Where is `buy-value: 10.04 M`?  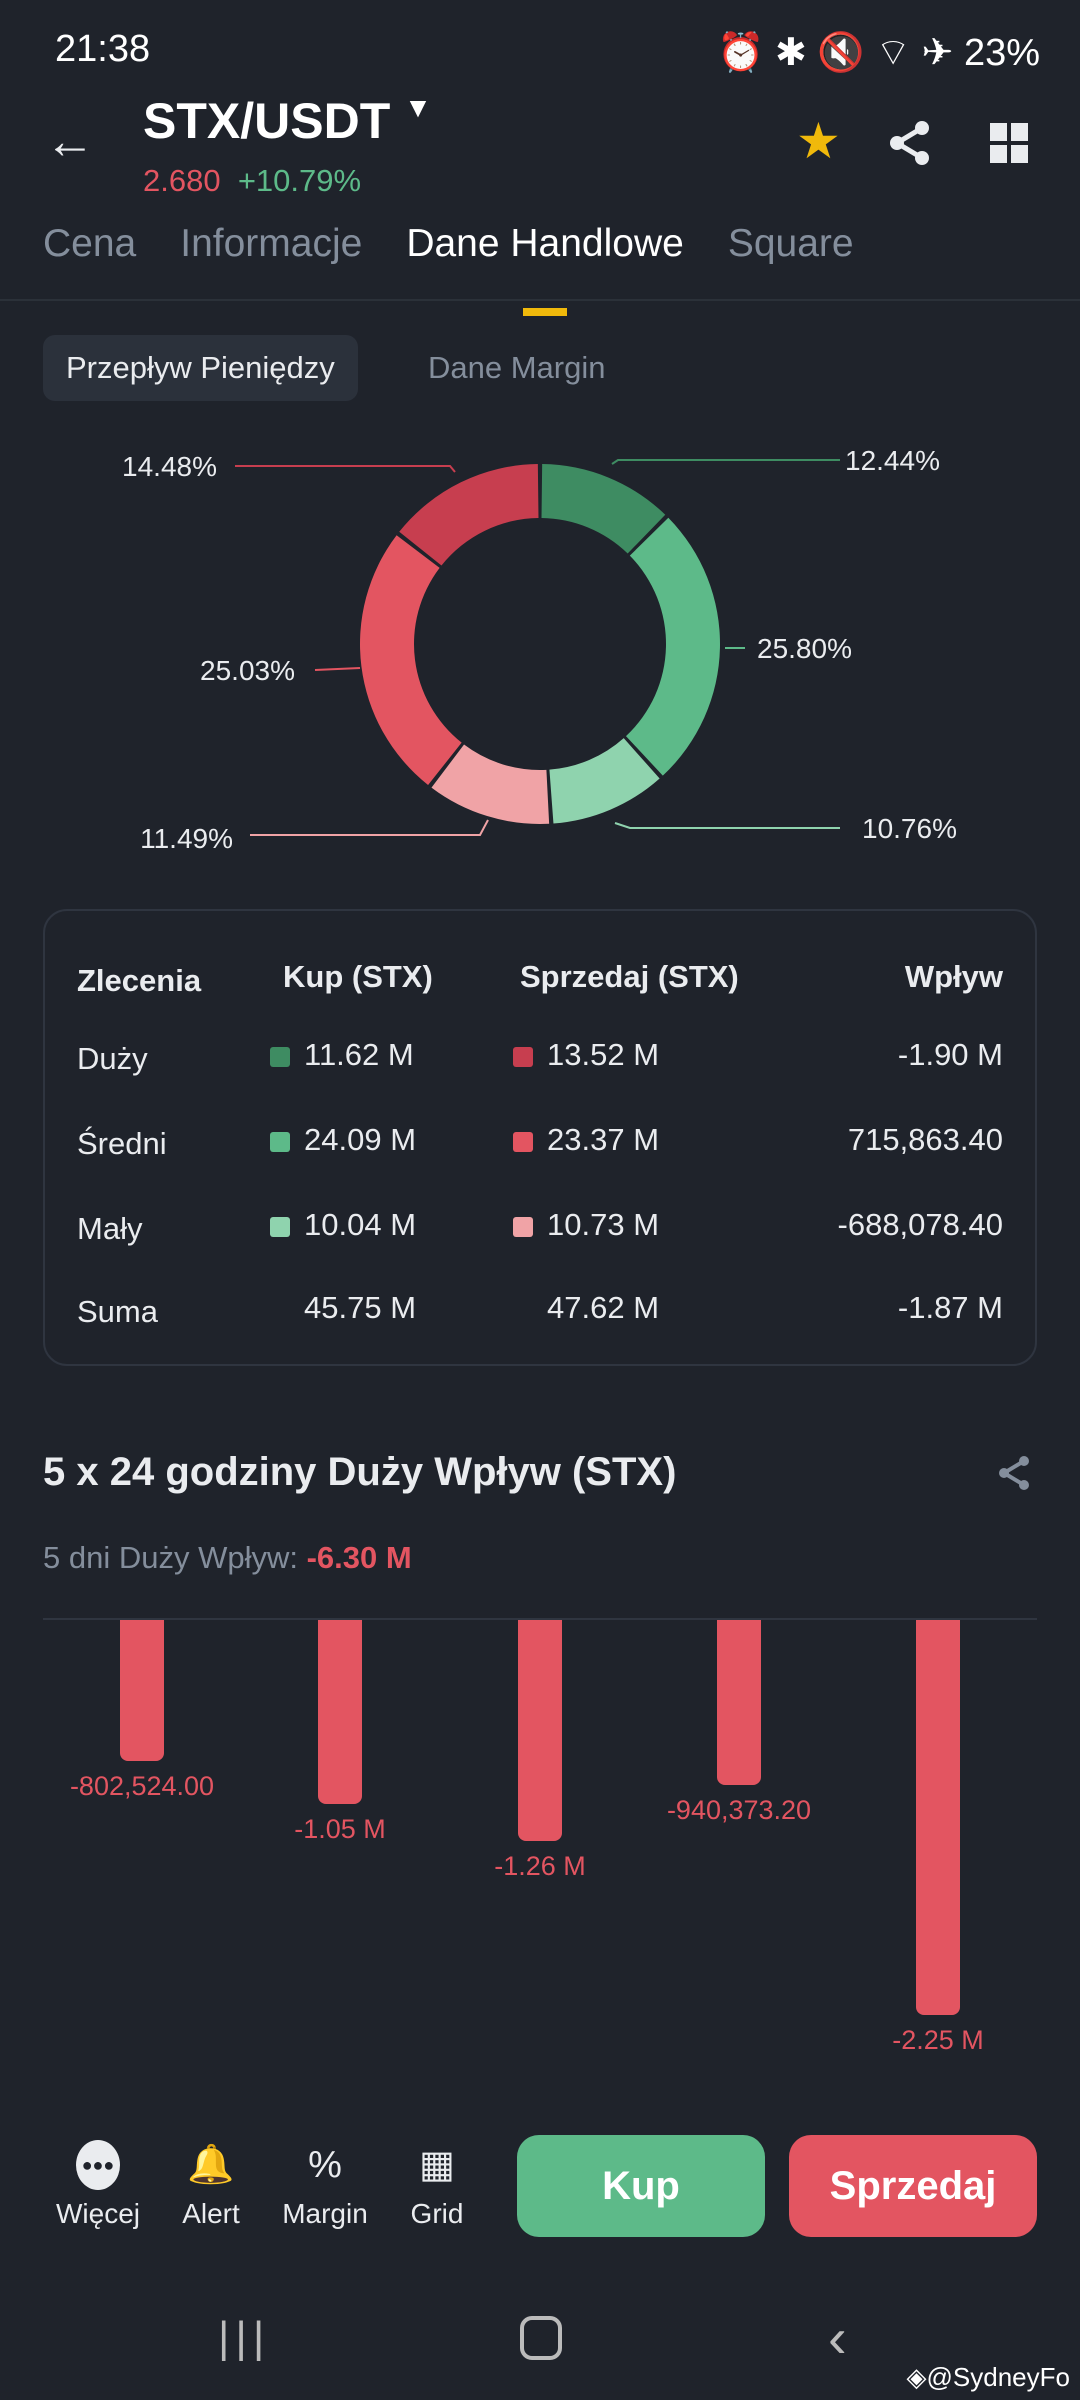
buy-value: 10.04 M is located at coordinates (360, 1224).